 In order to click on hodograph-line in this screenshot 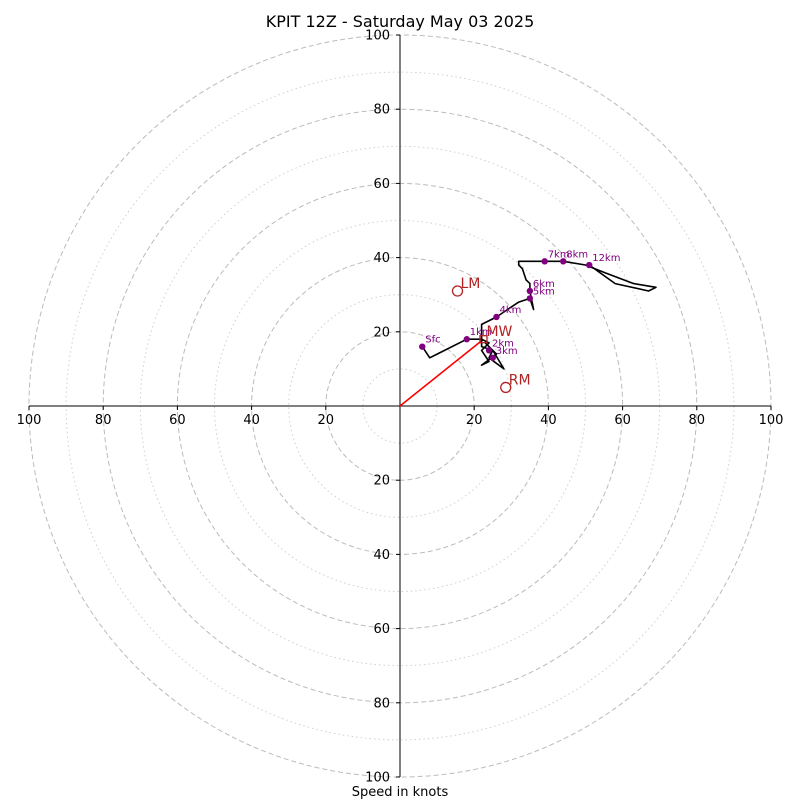, I will do `click(539, 315)`.